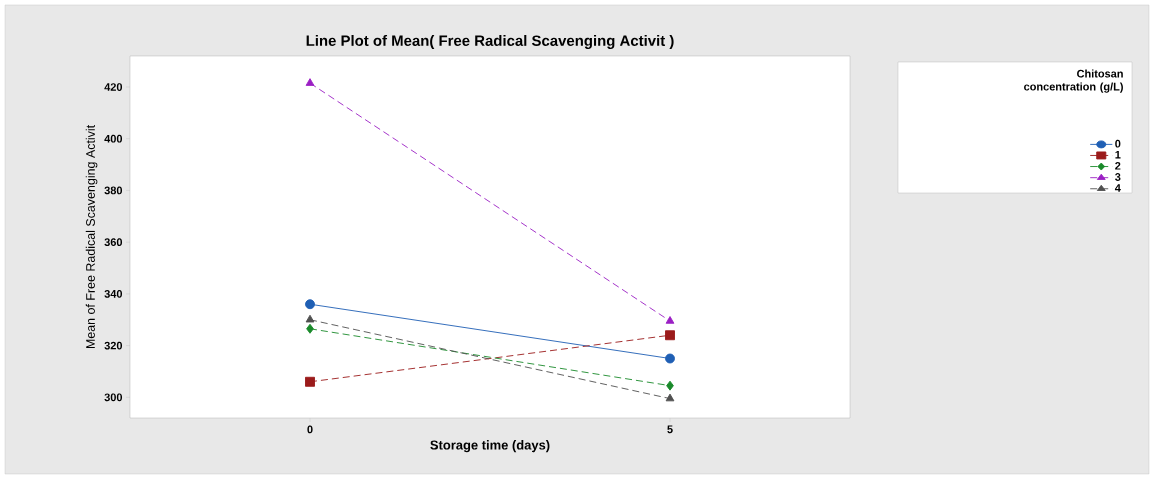 The height and width of the screenshot is (479, 1154). What do you see at coordinates (113, 345) in the screenshot?
I see `y-tick-label: 320` at bounding box center [113, 345].